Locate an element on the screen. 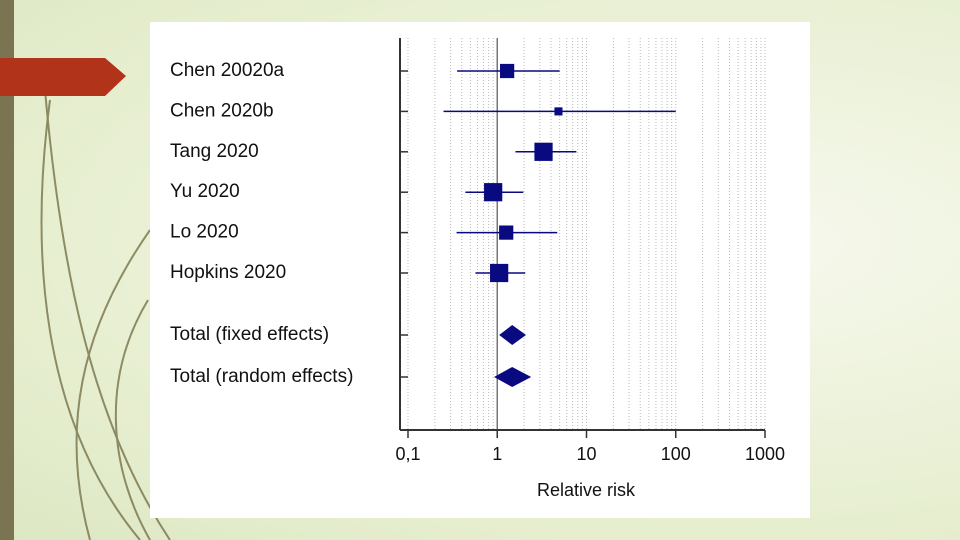 This screenshot has width=960, height=540. x-tick-label: 1000 is located at coordinates (765, 454).